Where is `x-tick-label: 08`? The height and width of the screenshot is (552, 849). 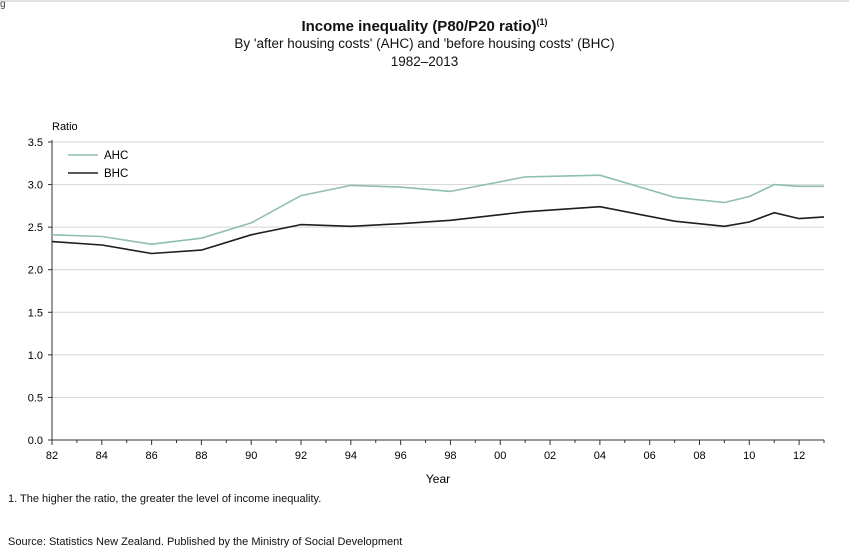
x-tick-label: 08 is located at coordinates (699, 456).